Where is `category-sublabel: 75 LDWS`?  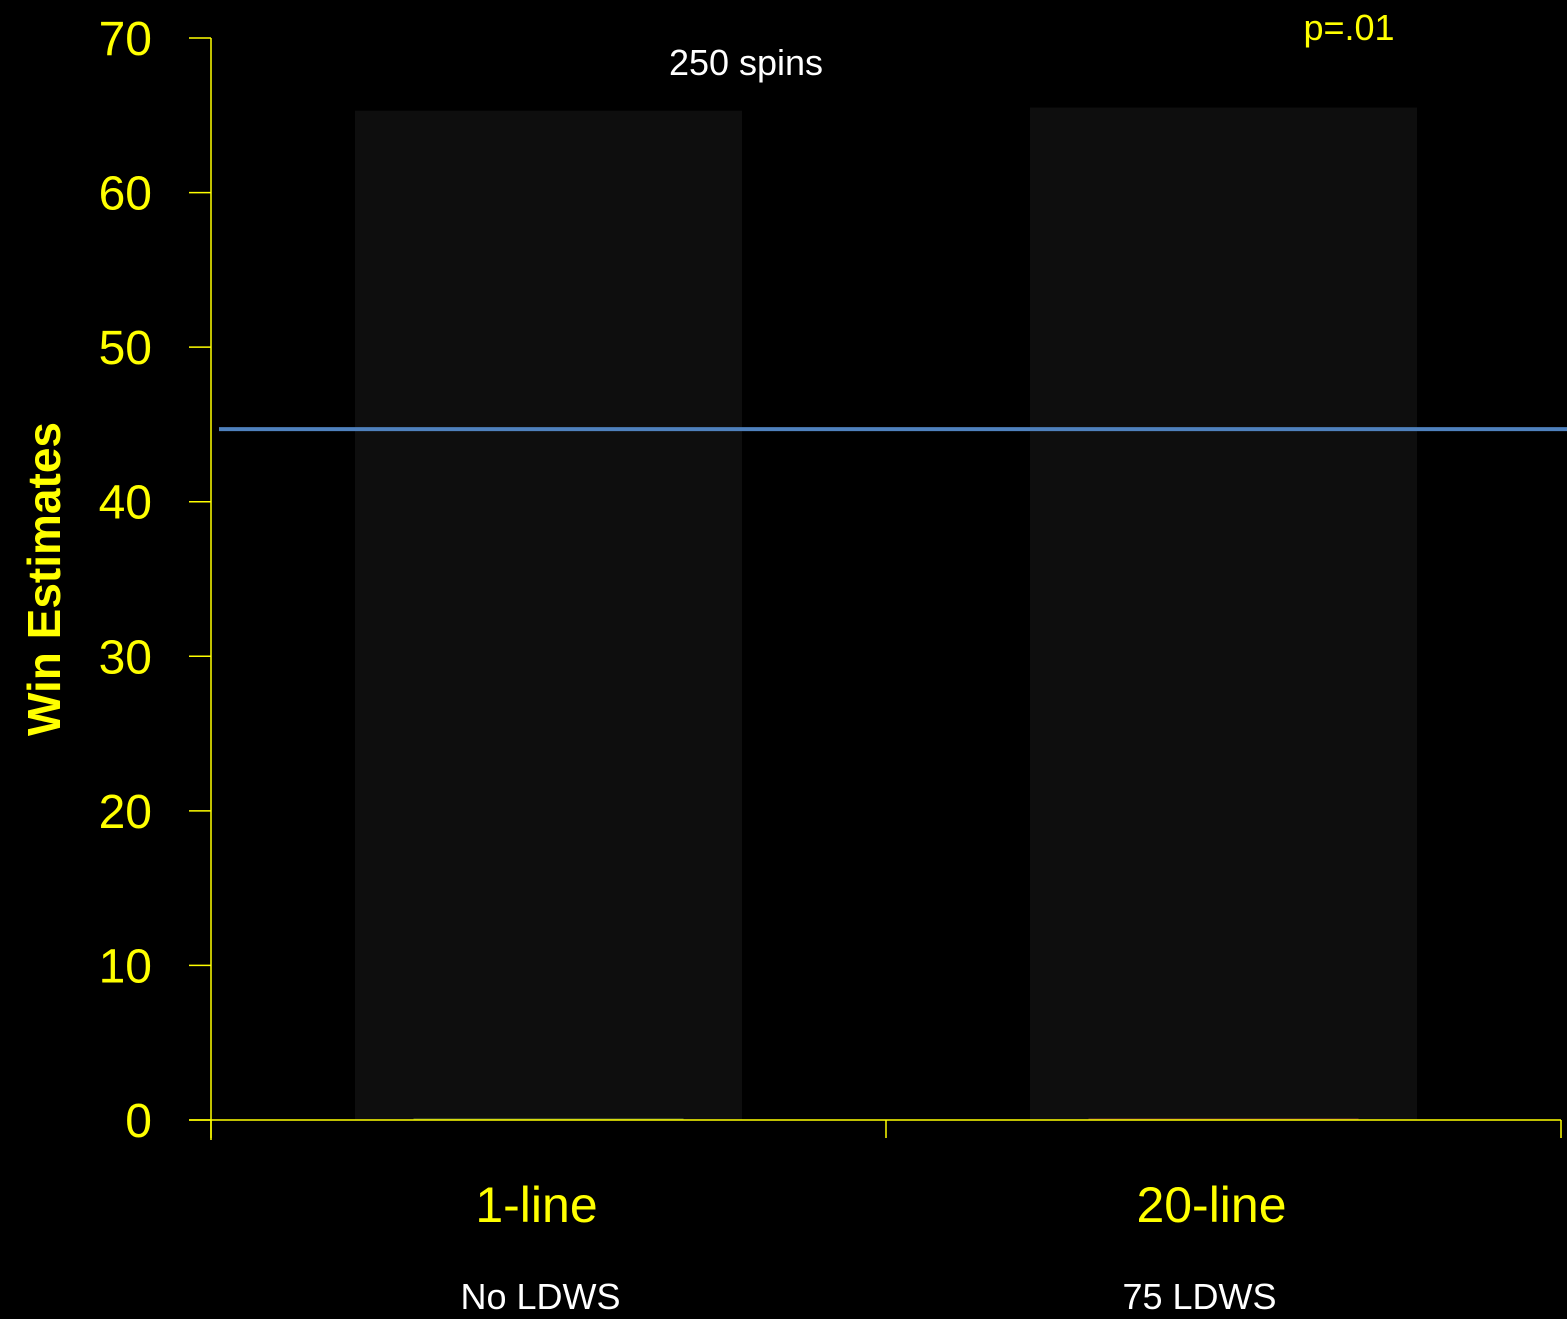
category-sublabel: 75 LDWS is located at coordinates (1199, 1296).